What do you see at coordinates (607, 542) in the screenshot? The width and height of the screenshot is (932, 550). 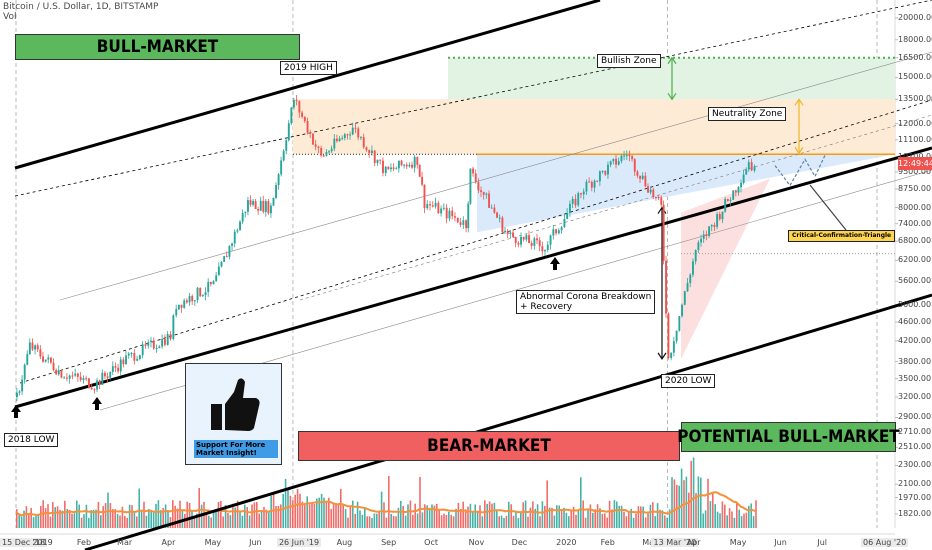 I see `time-tick-label: Feb` at bounding box center [607, 542].